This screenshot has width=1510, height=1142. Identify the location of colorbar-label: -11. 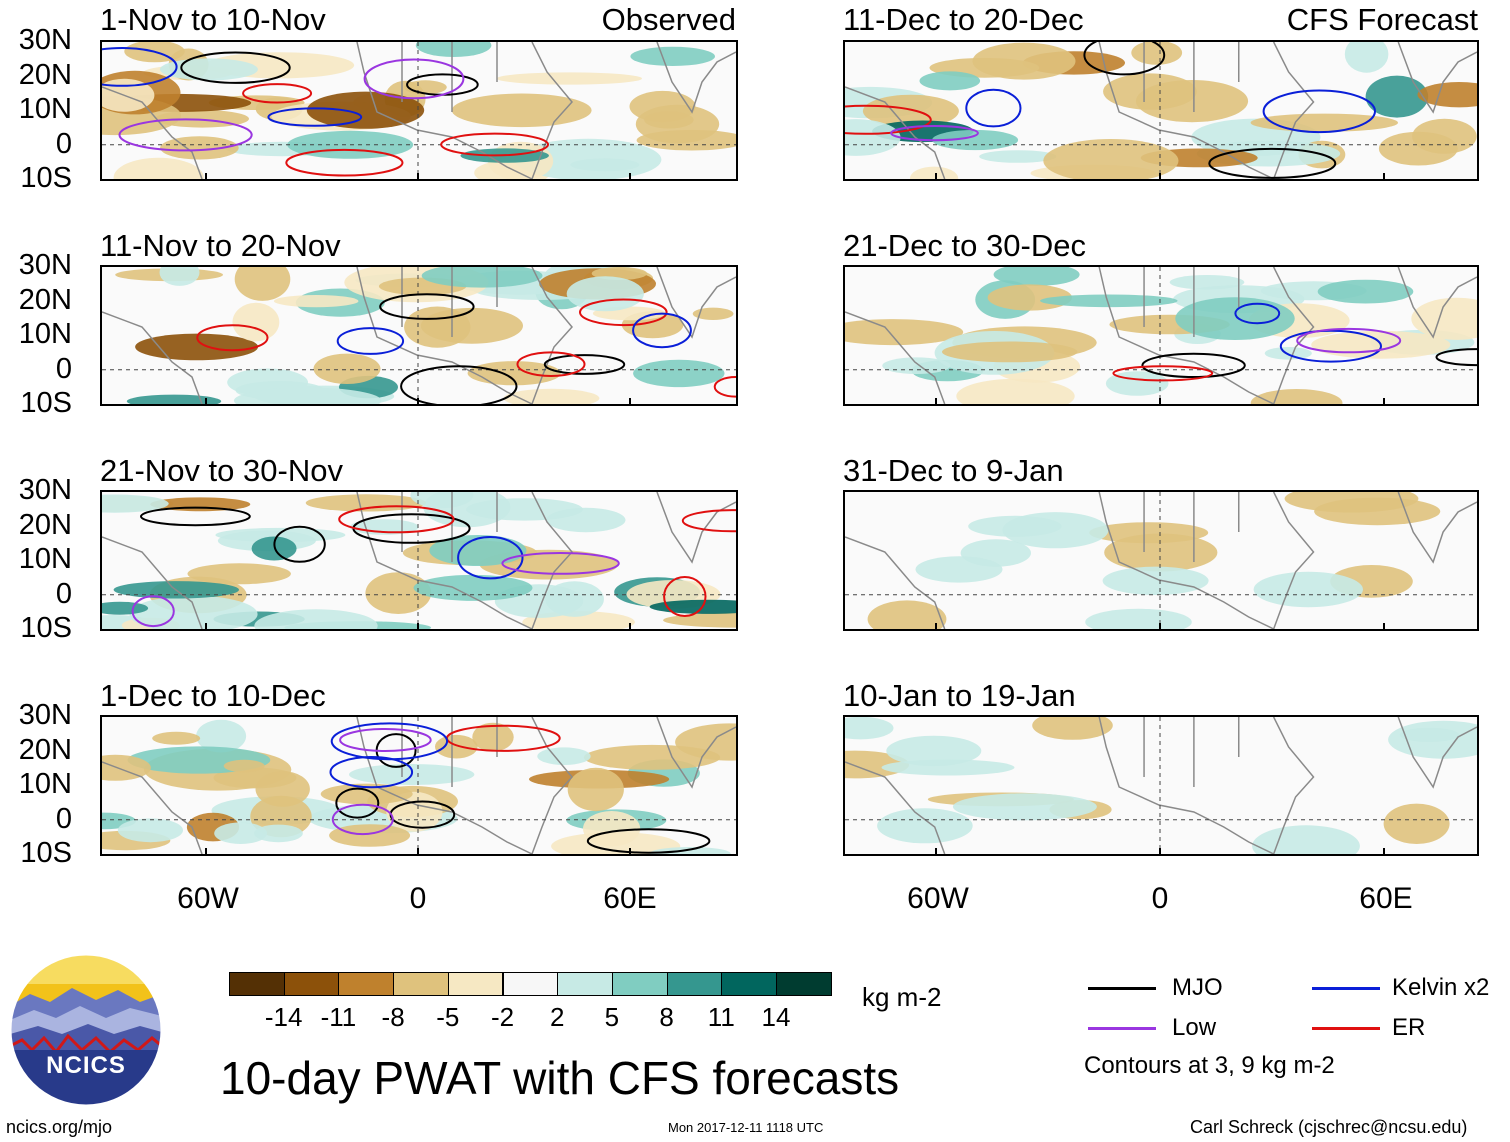
(338, 1017).